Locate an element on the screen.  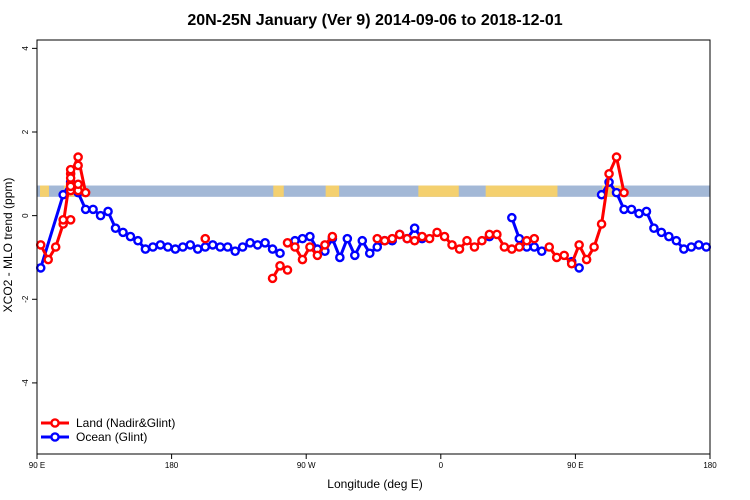
y-axis-label: XCO2 - MLO trend (ppm) is located at coordinates (8, 245).